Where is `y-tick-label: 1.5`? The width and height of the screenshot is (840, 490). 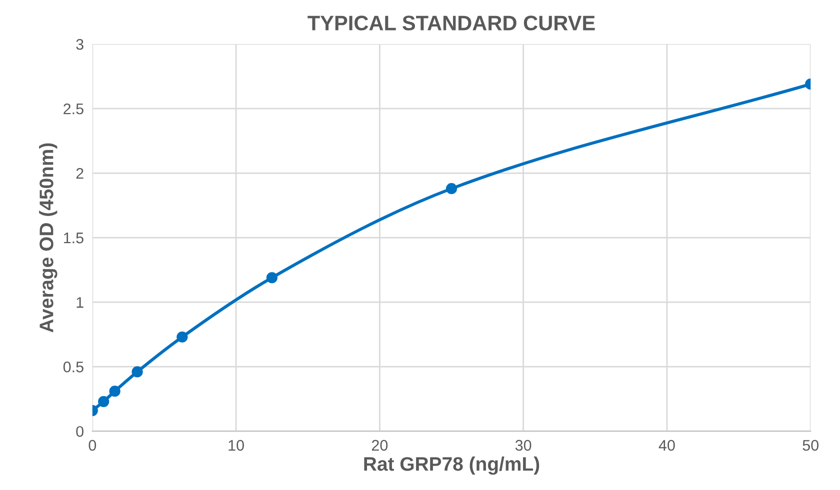 y-tick-label: 1.5 is located at coordinates (74, 238).